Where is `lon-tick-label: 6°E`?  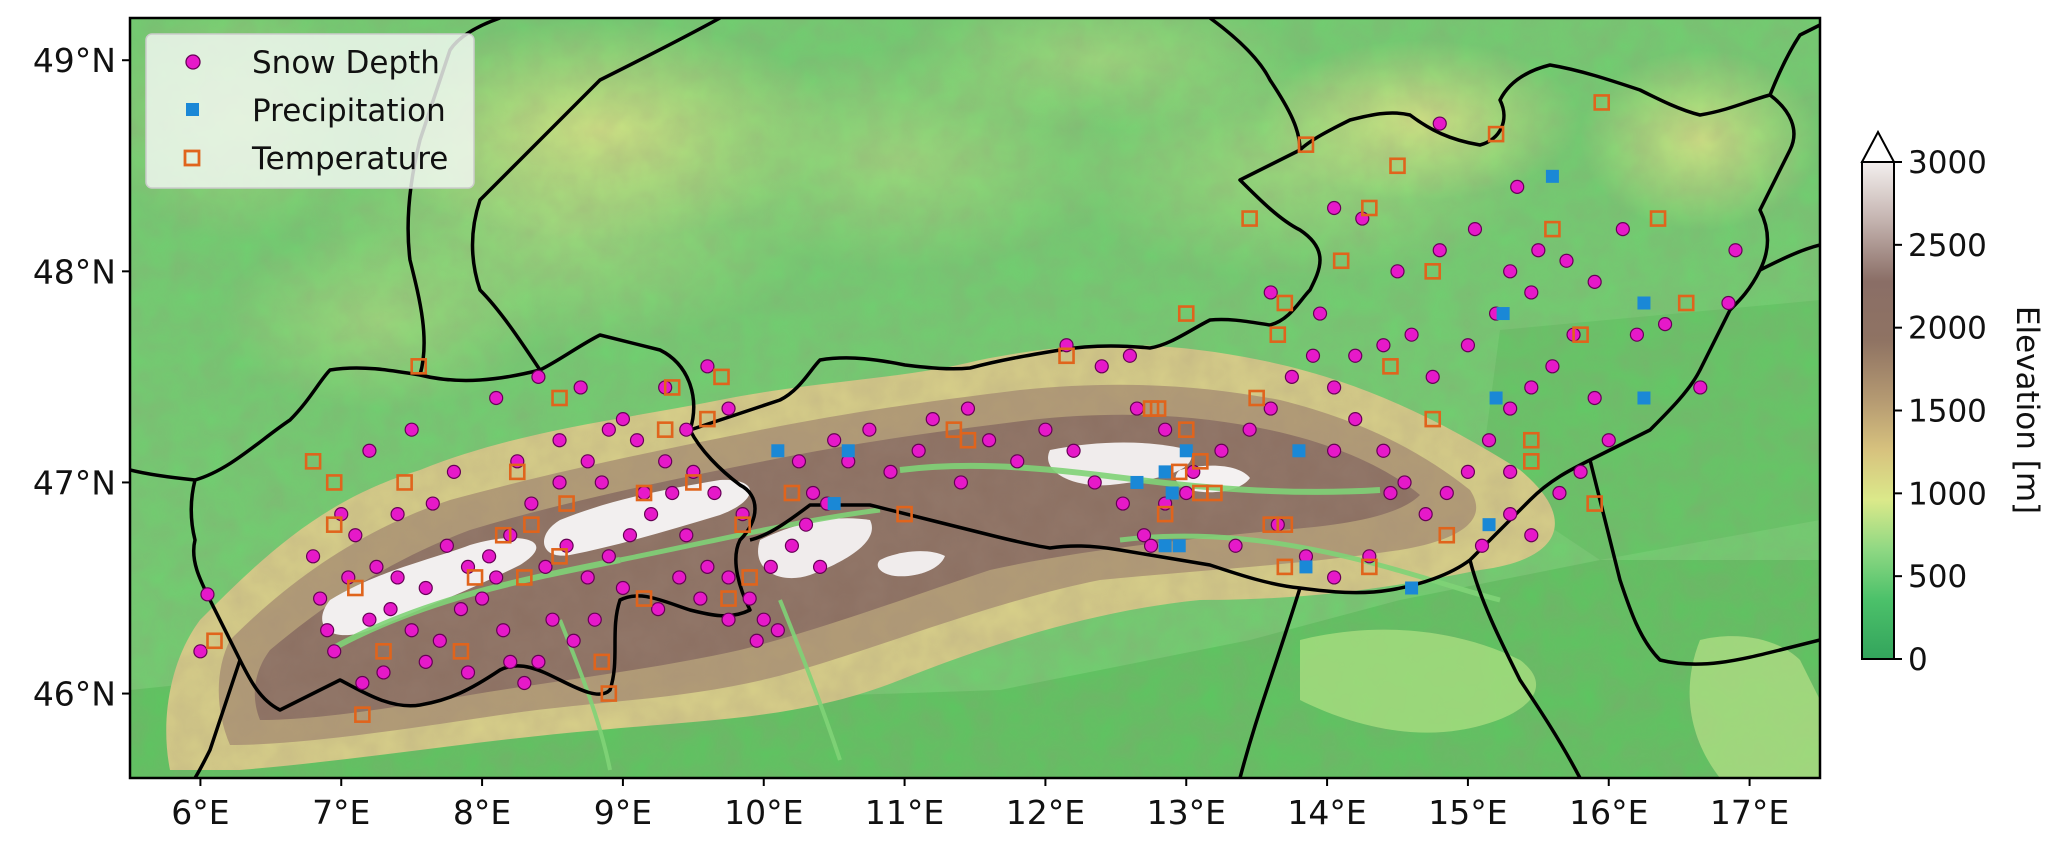
lon-tick-label: 6°E is located at coordinates (200, 812).